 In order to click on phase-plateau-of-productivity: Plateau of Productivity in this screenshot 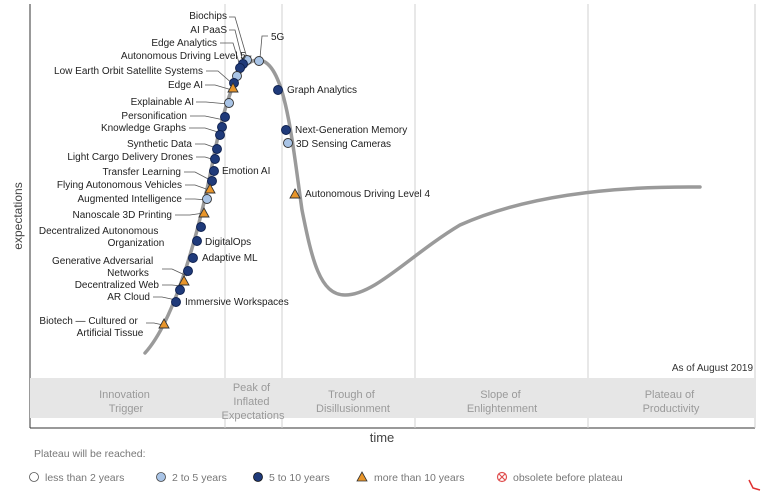, I will do `click(671, 402)`.